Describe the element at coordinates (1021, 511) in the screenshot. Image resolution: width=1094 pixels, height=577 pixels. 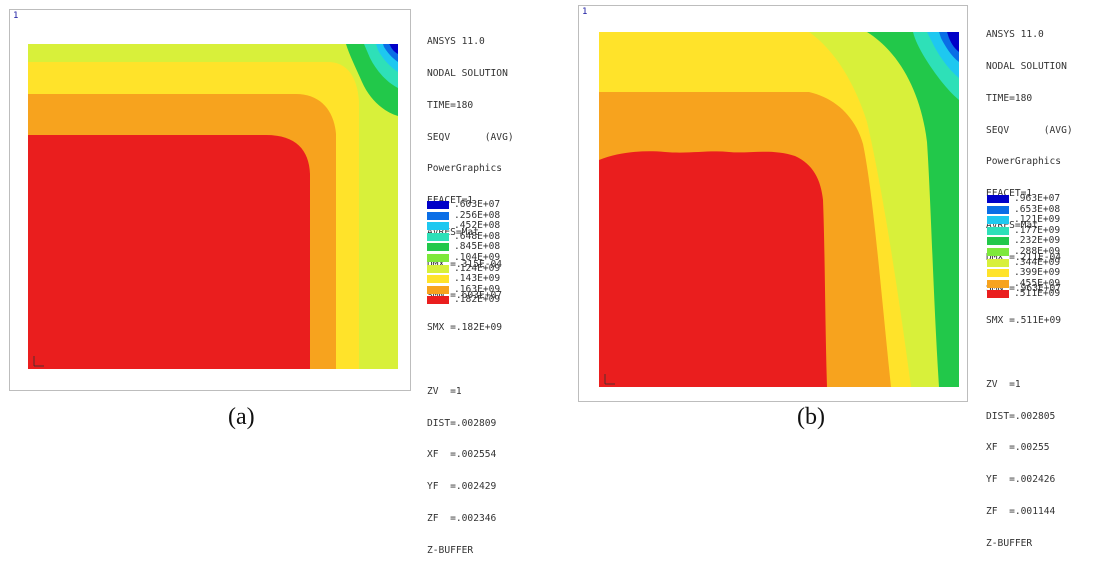
I see `info-line: ZF =.001144` at that location.